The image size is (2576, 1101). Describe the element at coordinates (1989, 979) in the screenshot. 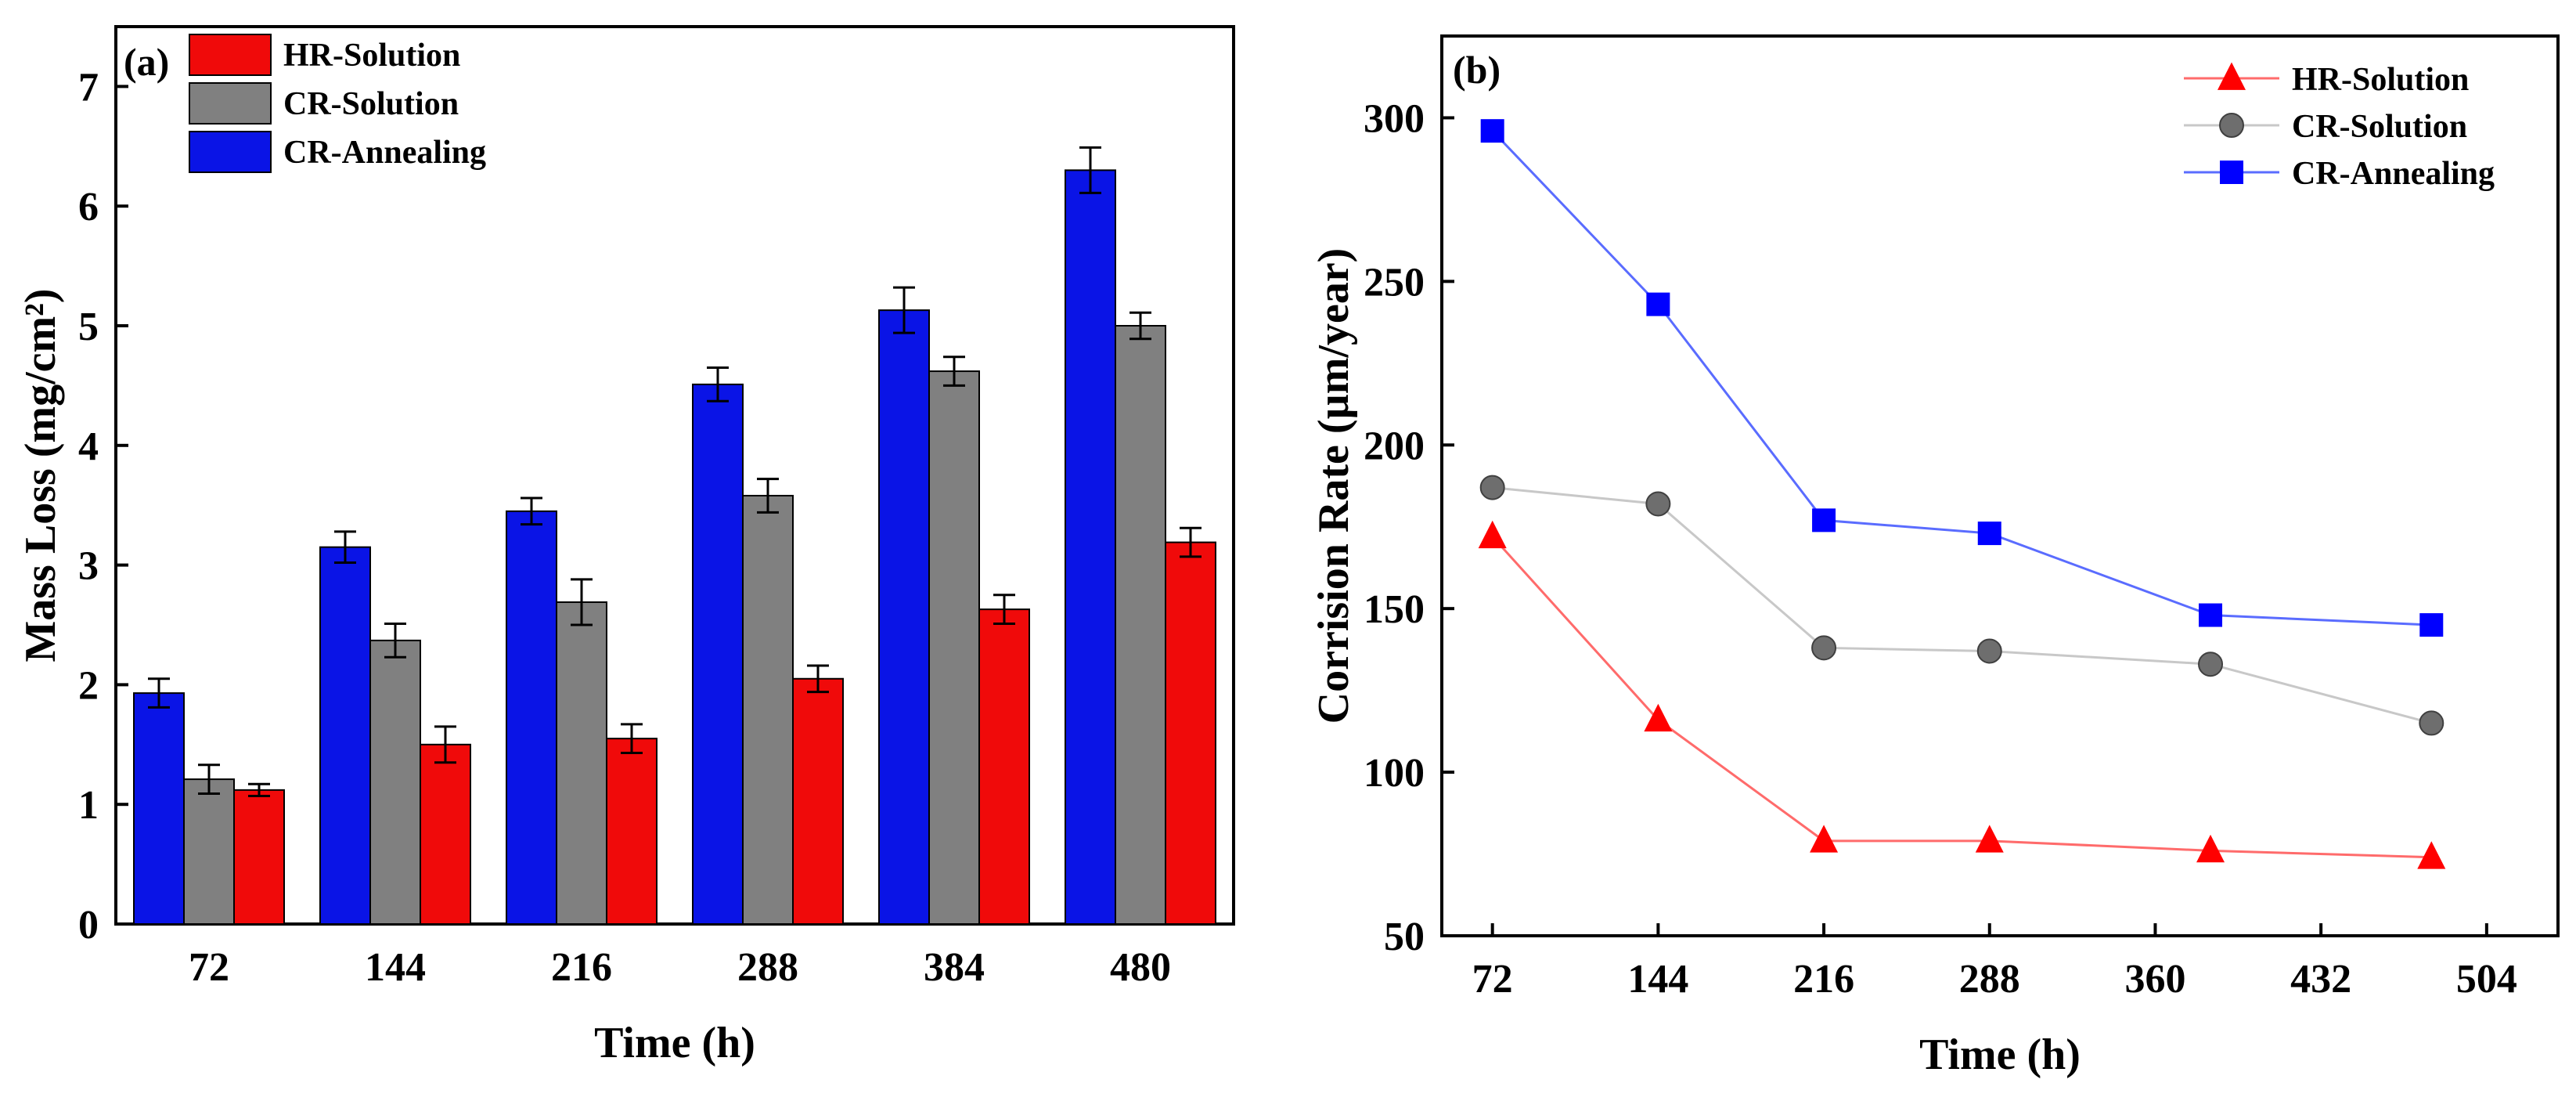

I see `x-tick-label-b: 288` at that location.